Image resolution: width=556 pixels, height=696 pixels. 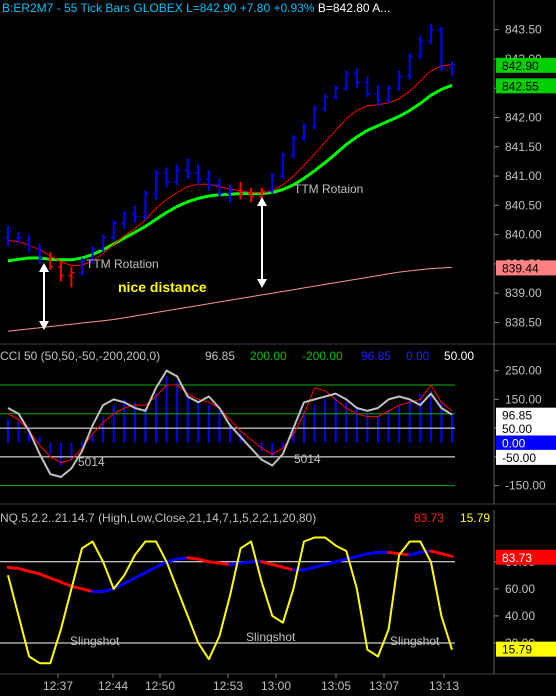 What do you see at coordinates (519, 458) in the screenshot?
I see `cci-price-tag-label: -50.00` at bounding box center [519, 458].